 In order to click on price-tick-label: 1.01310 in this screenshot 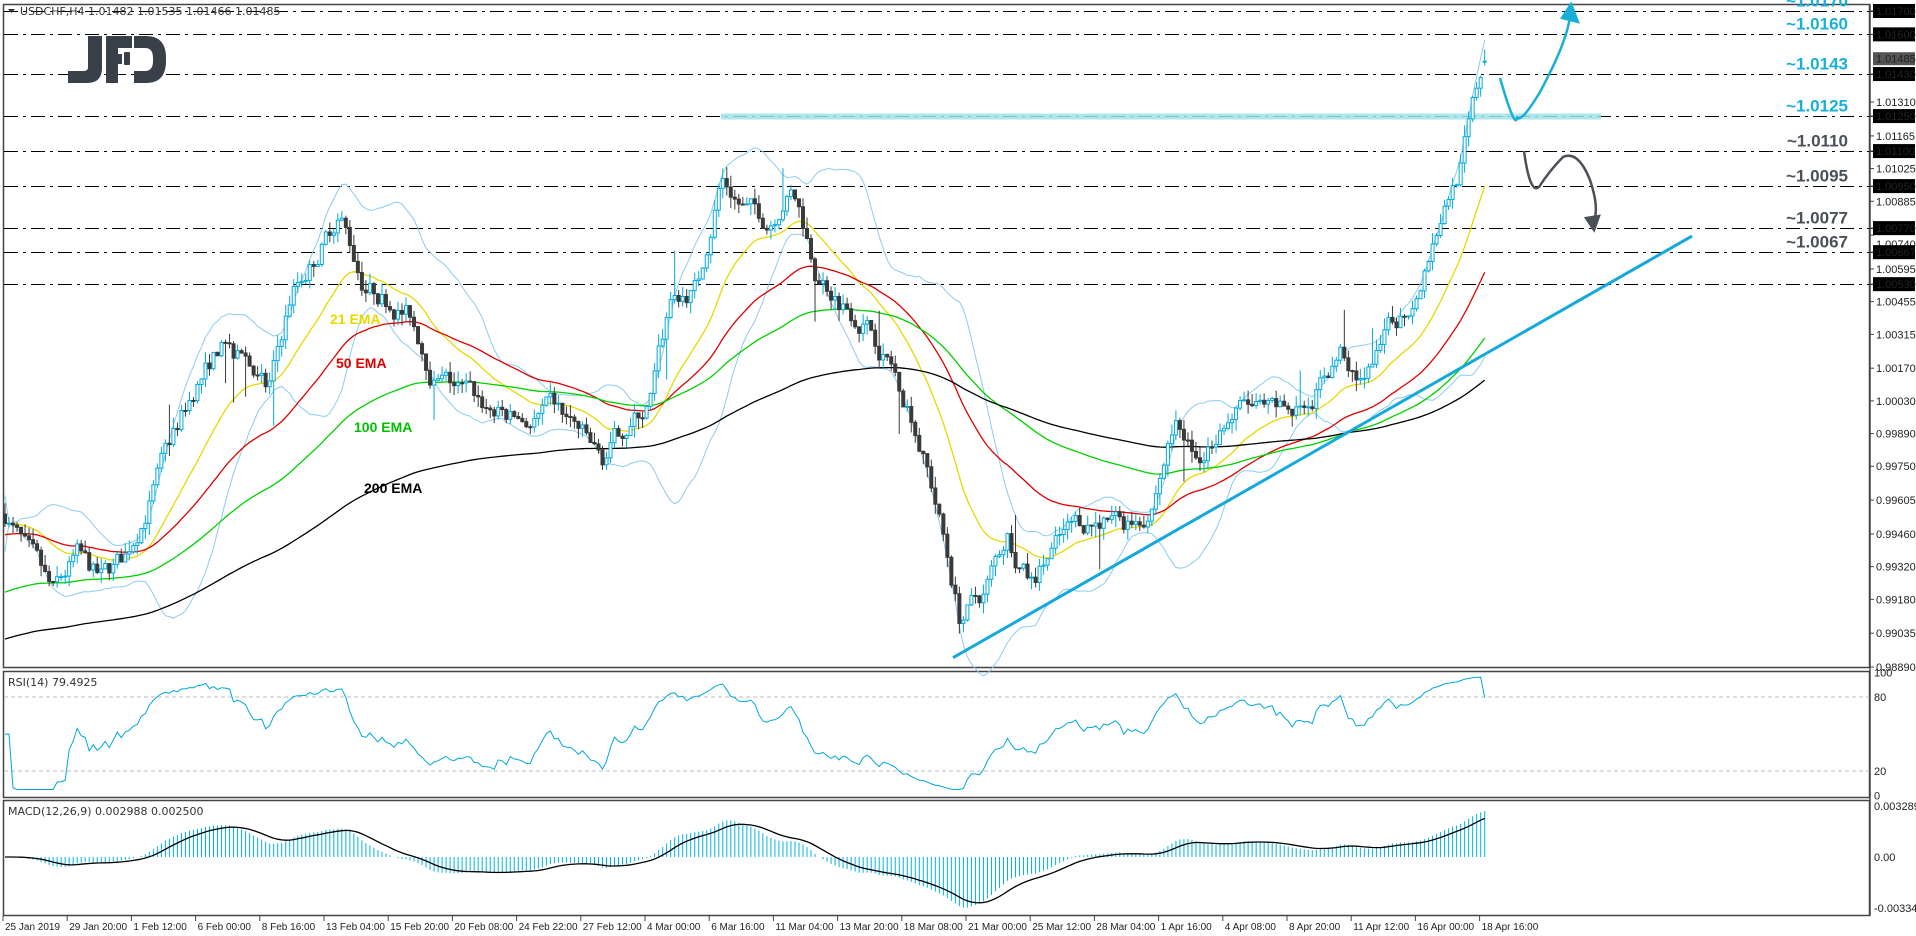, I will do `click(1896, 103)`.